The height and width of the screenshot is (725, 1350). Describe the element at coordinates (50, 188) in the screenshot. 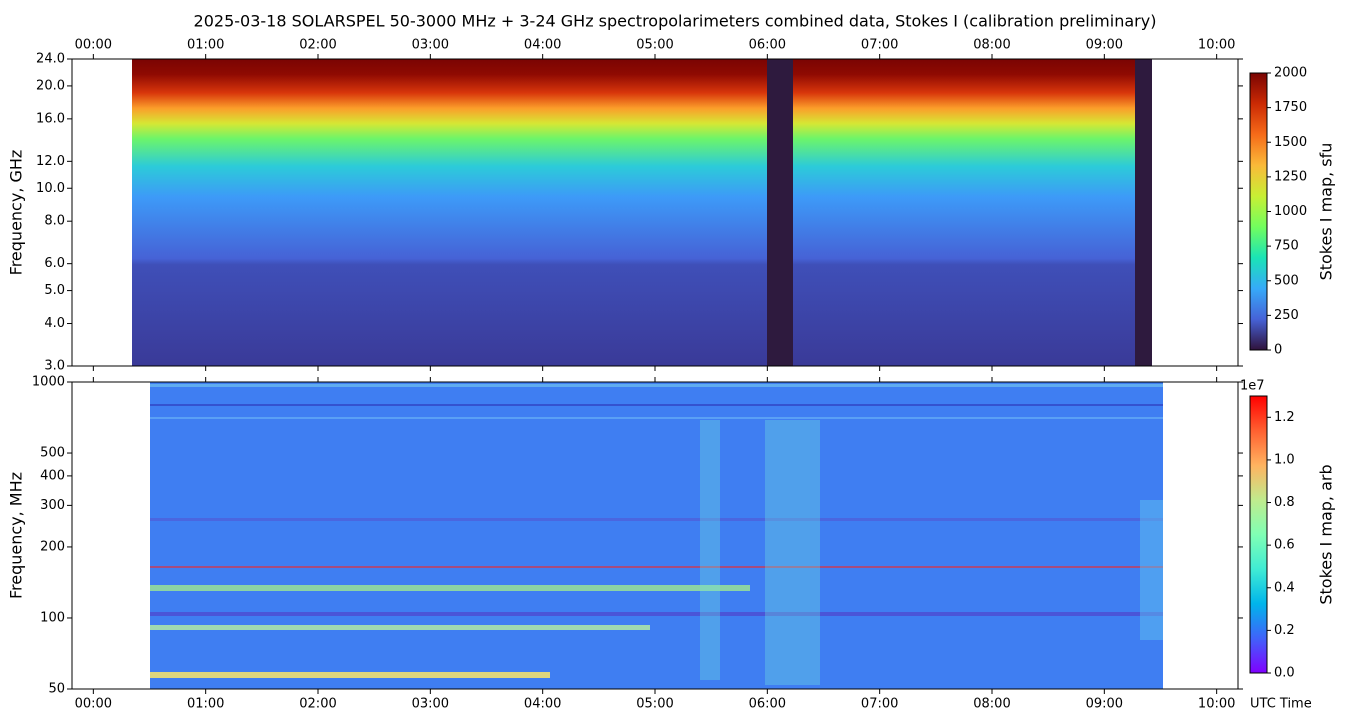

I see `y-tick-label: 10.0` at that location.